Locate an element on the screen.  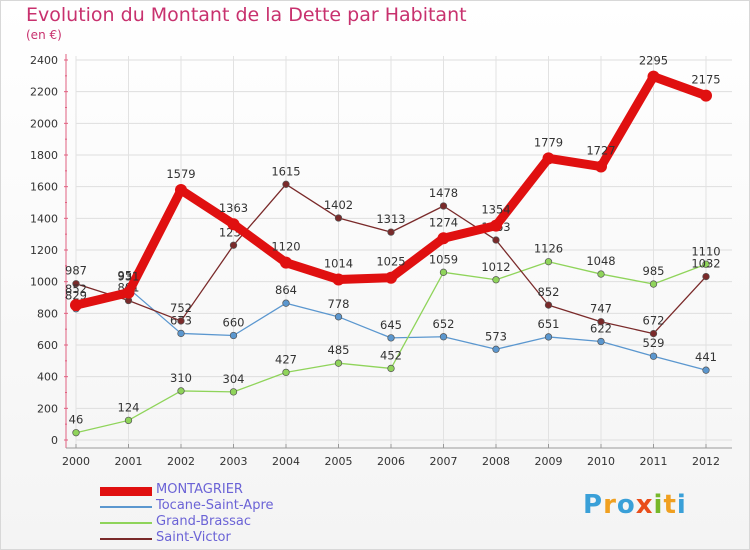
y-tick-label: 2000 is located at coordinates (44, 123).